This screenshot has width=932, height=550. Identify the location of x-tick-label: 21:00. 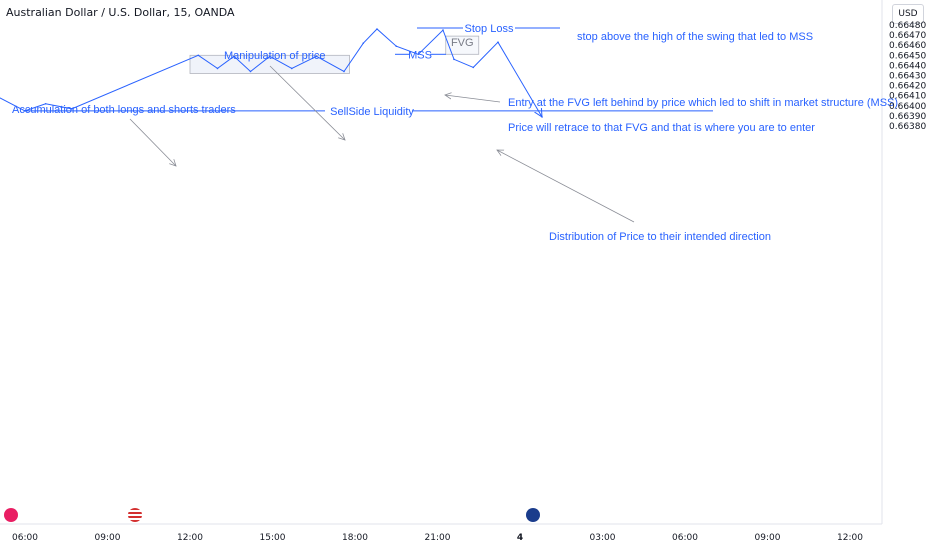
(438, 538).